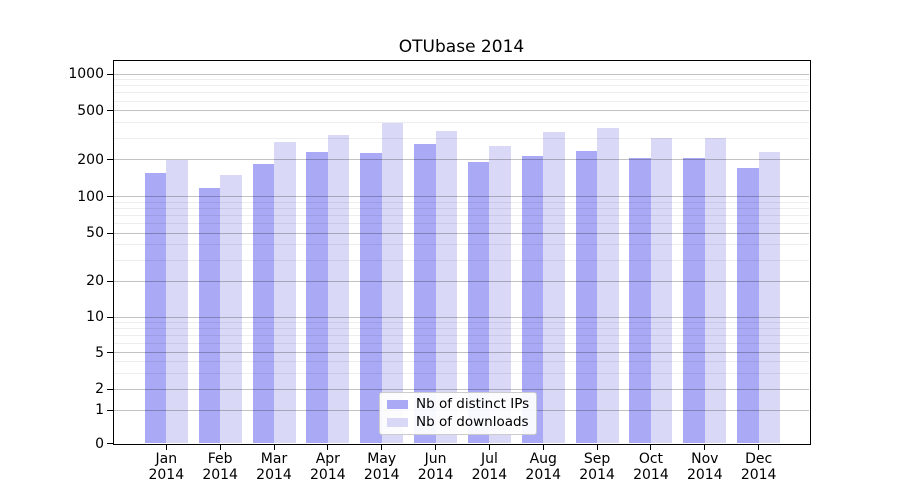  I want to click on y-tick-label: 10, so click(95, 317).